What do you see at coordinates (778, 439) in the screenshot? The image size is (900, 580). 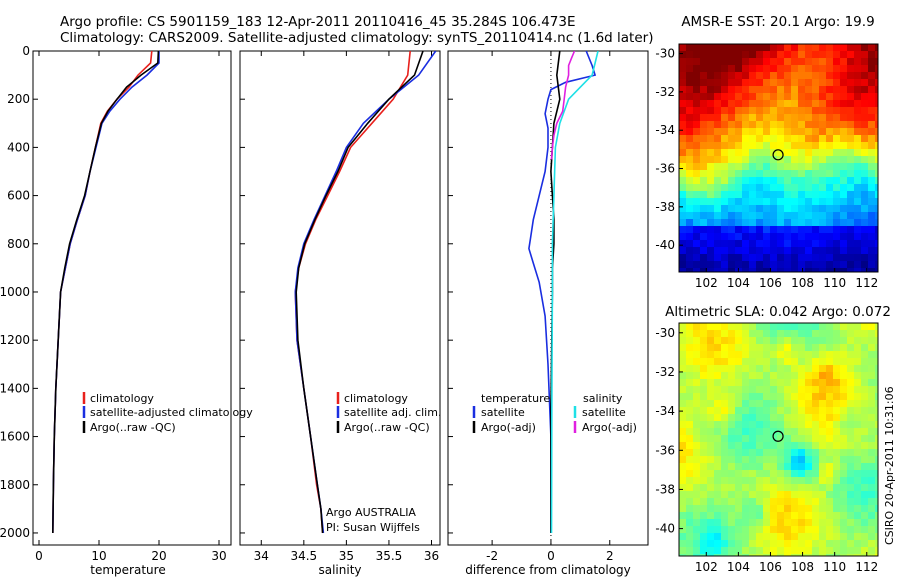 I see `sla-map-field` at bounding box center [778, 439].